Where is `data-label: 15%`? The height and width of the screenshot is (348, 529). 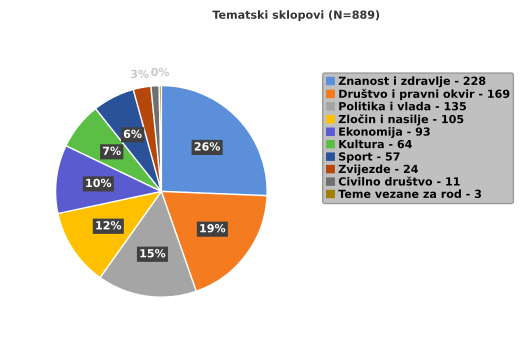 data-label: 15% is located at coordinates (153, 253).